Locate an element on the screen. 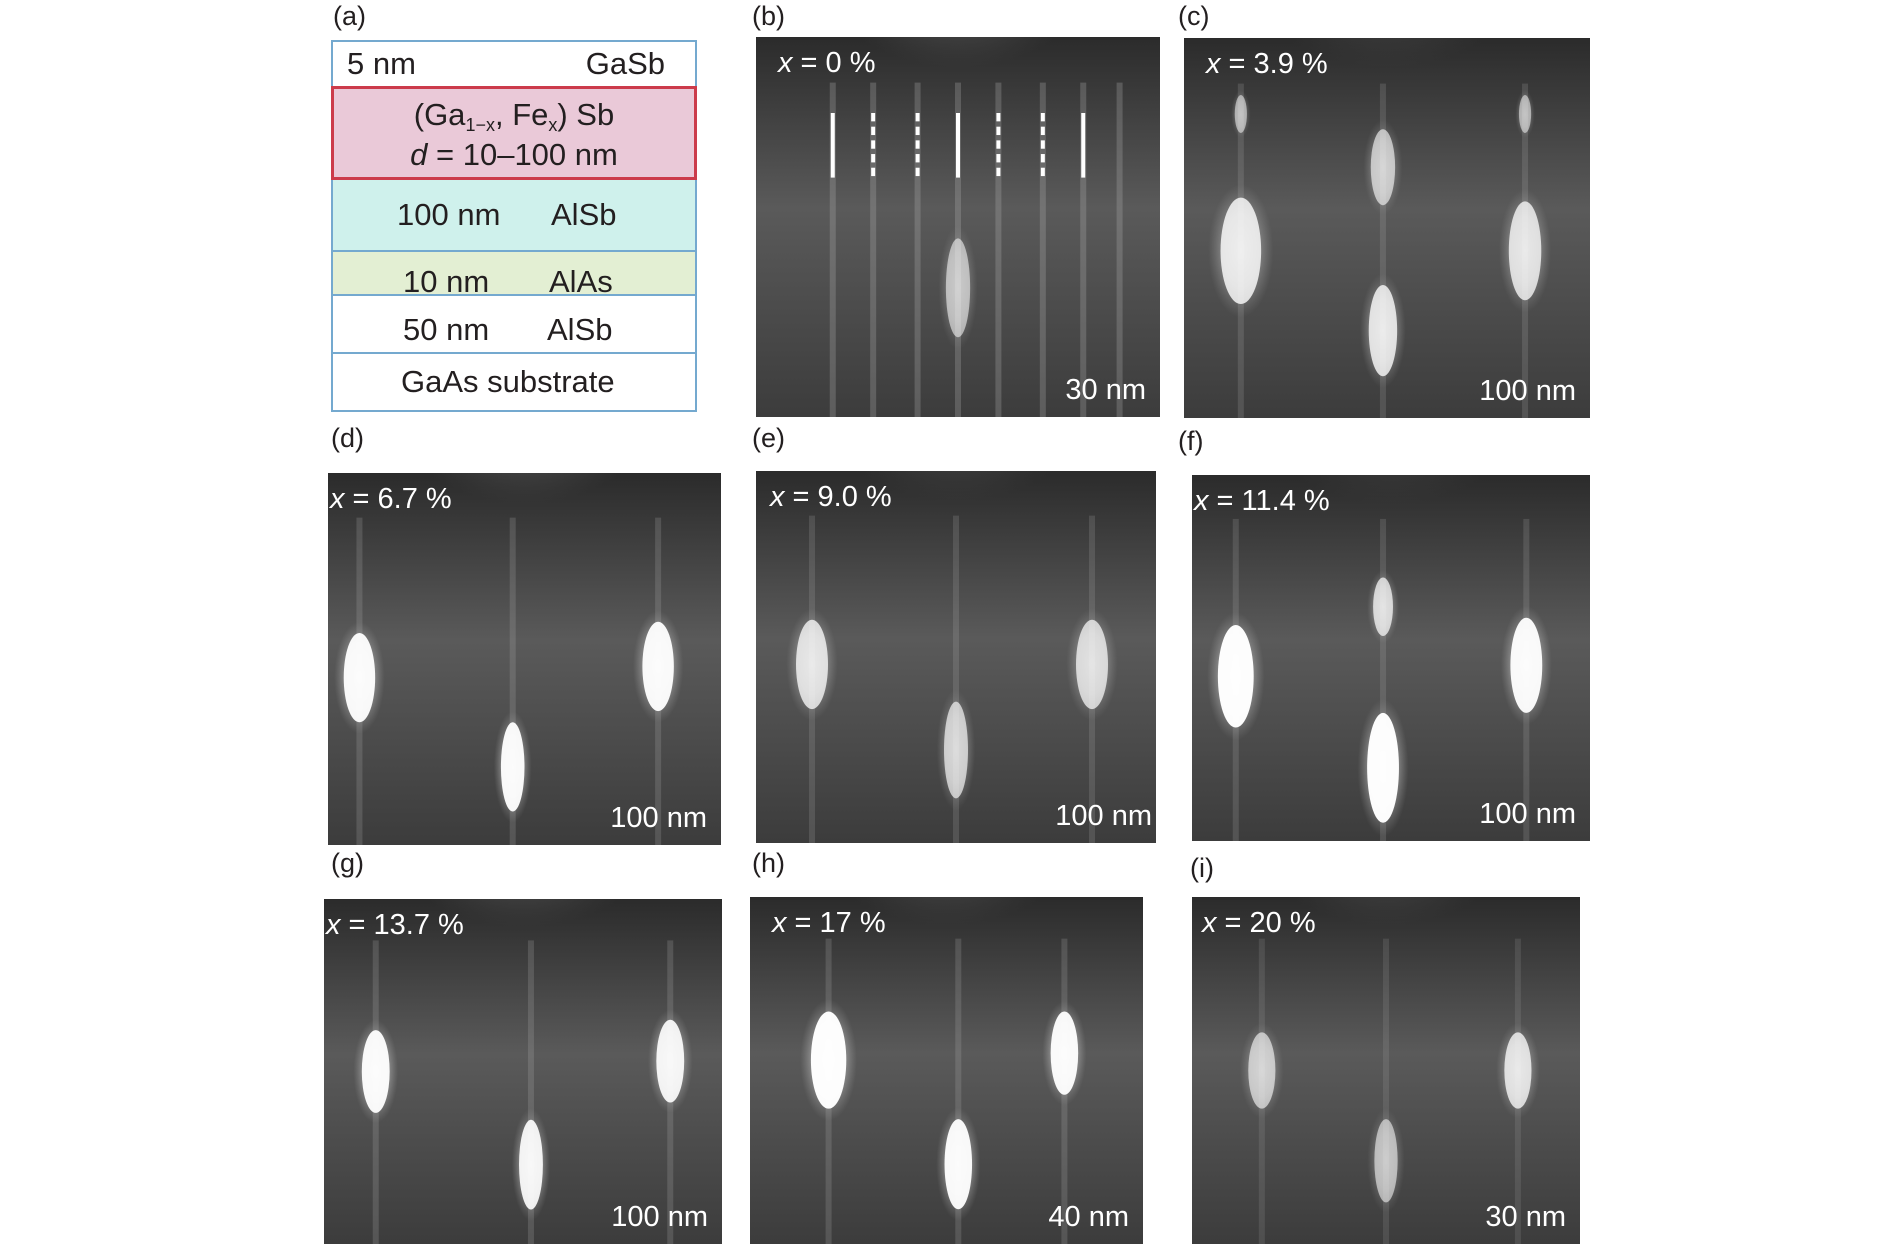 Image resolution: width=1890 pixels, height=1244 pixels. rheed-panel-b: x = 0 % 30 nm is located at coordinates (958, 227).